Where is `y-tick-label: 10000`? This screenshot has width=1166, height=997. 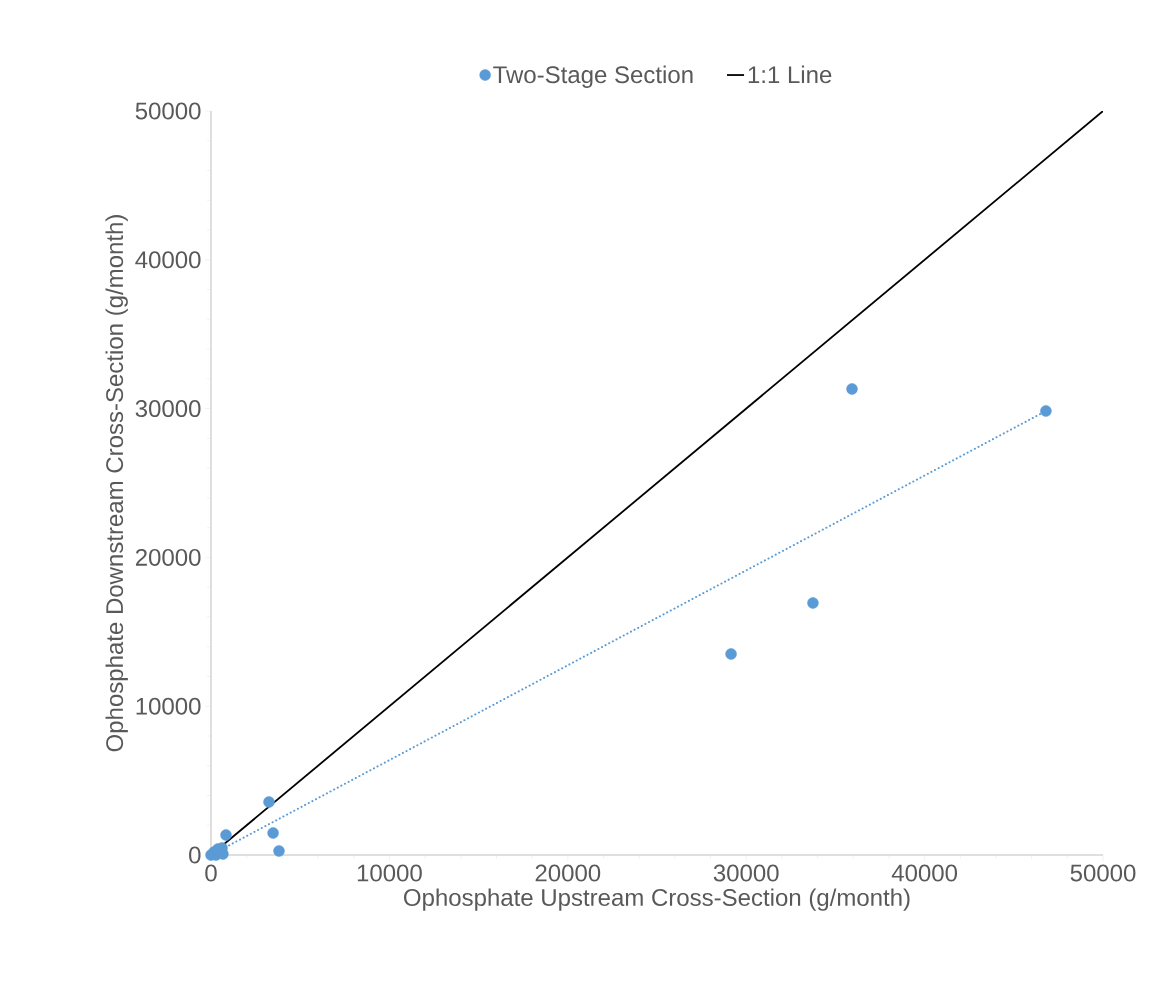
y-tick-label: 10000 is located at coordinates (168, 706).